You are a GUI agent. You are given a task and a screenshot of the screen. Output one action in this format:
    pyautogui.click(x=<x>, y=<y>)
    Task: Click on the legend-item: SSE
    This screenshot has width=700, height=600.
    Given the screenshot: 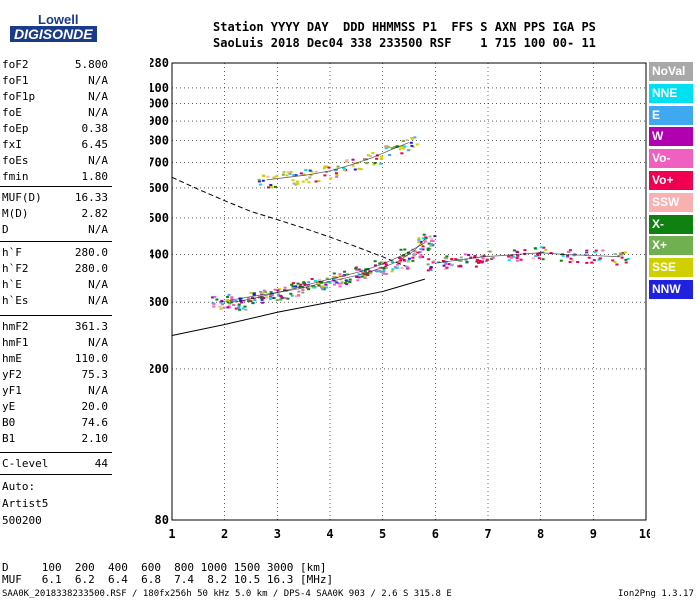 What is the action you would take?
    pyautogui.click(x=671, y=268)
    